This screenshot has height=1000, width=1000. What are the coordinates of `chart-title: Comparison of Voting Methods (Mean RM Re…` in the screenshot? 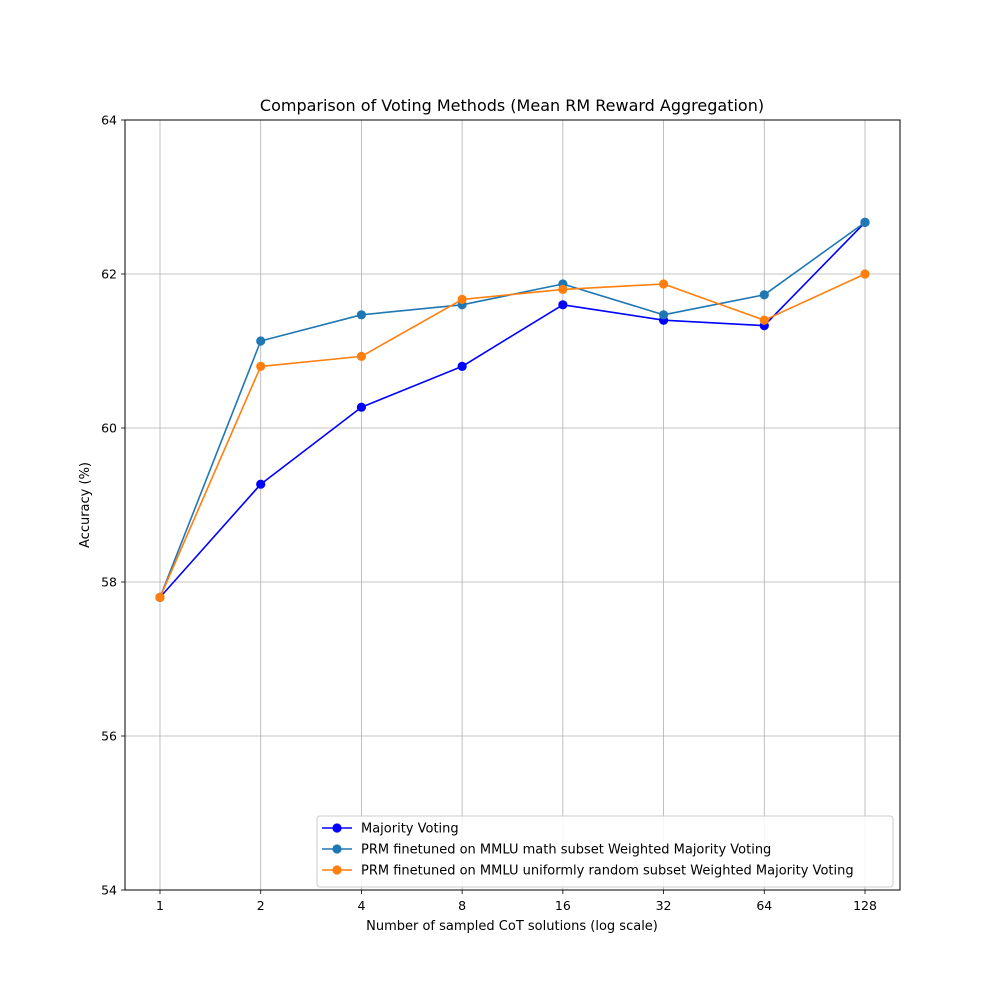 It's located at (512, 105).